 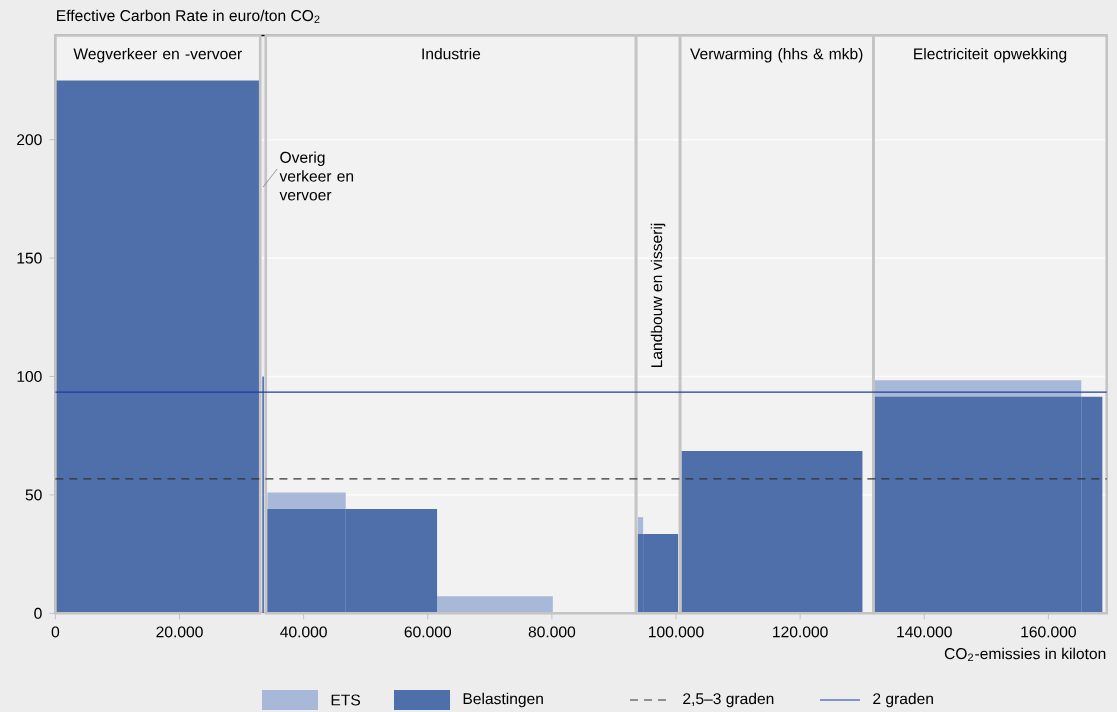 I want to click on x-tick-label: 120.000, so click(x=800, y=632).